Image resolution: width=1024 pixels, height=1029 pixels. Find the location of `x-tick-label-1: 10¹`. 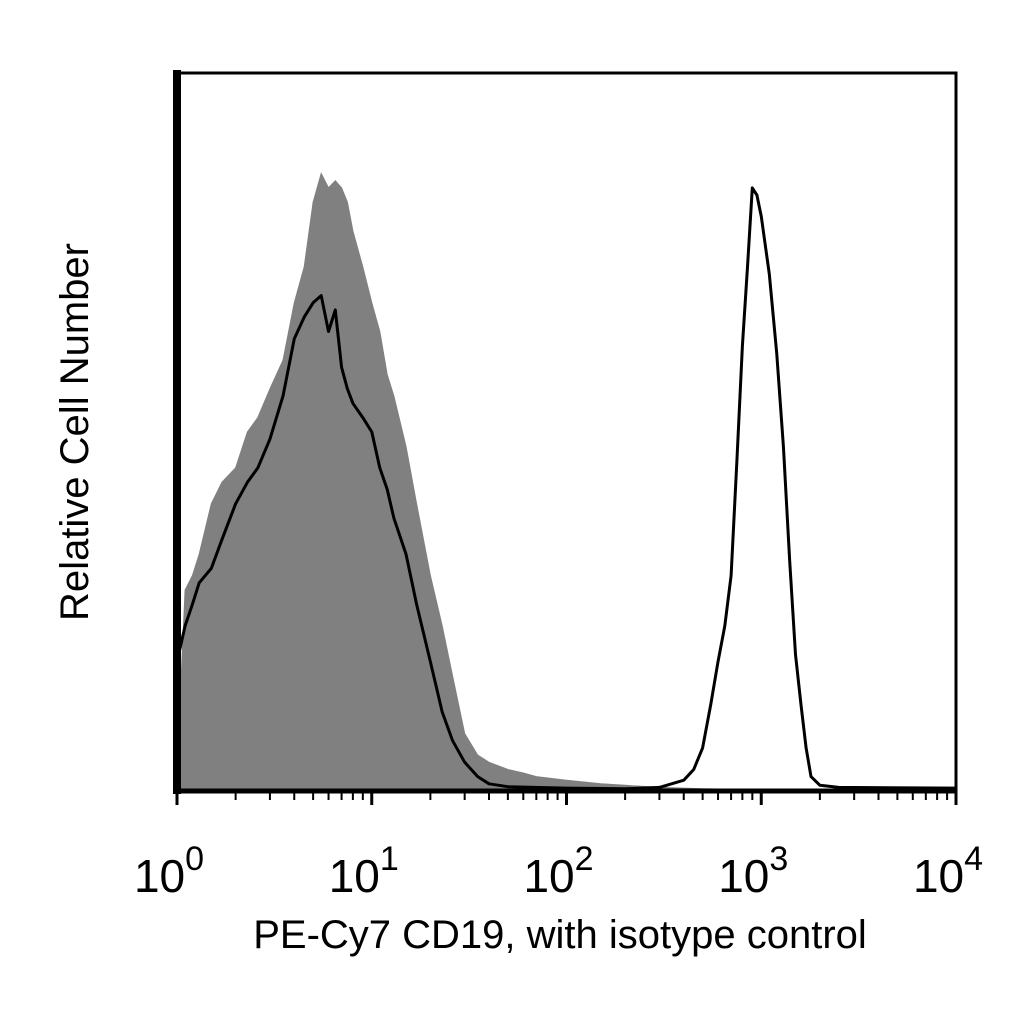

x-tick-label-1: 10¹ is located at coordinates (364, 871).